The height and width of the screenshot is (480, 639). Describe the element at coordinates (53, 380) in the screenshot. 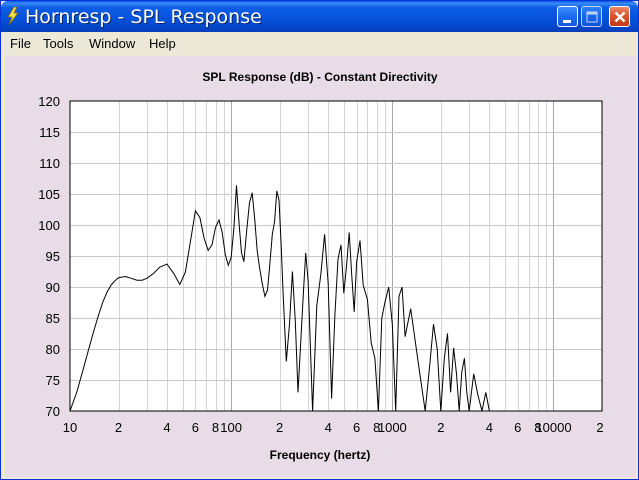

I see `y-tick-label: 75` at that location.